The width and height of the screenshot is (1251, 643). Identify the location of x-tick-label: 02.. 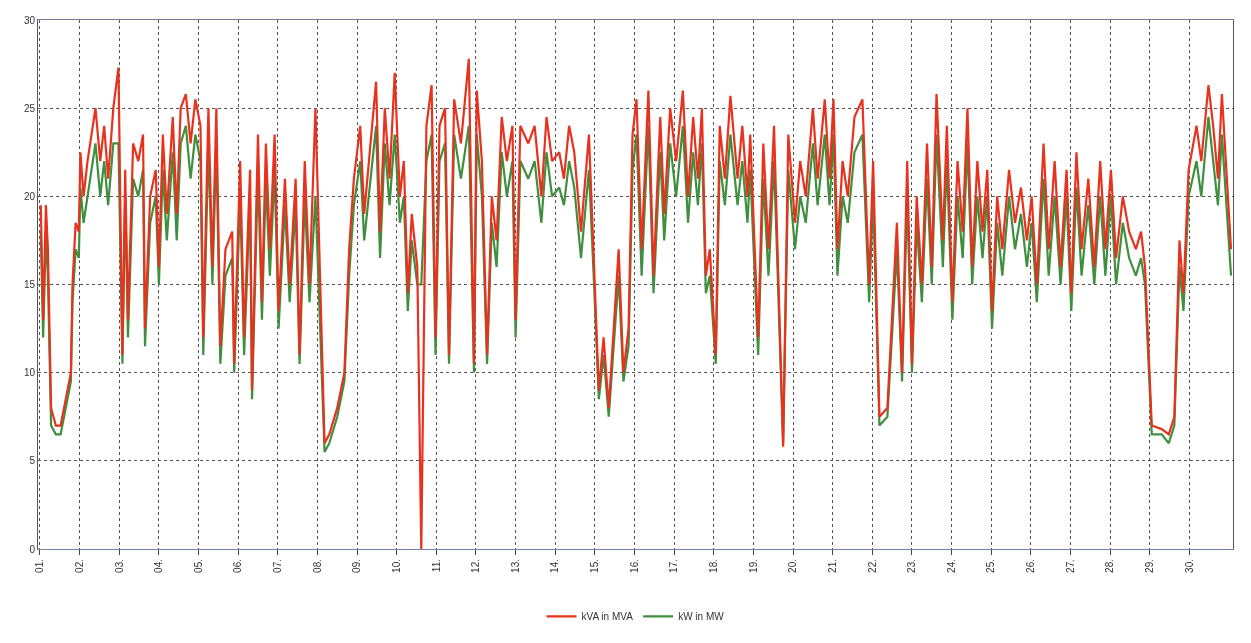
(79, 566).